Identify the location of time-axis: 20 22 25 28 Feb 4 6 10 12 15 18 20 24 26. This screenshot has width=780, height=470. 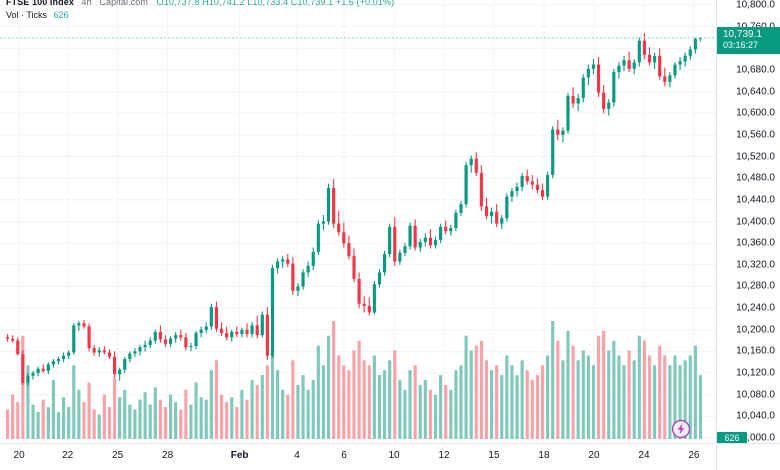
(390, 456).